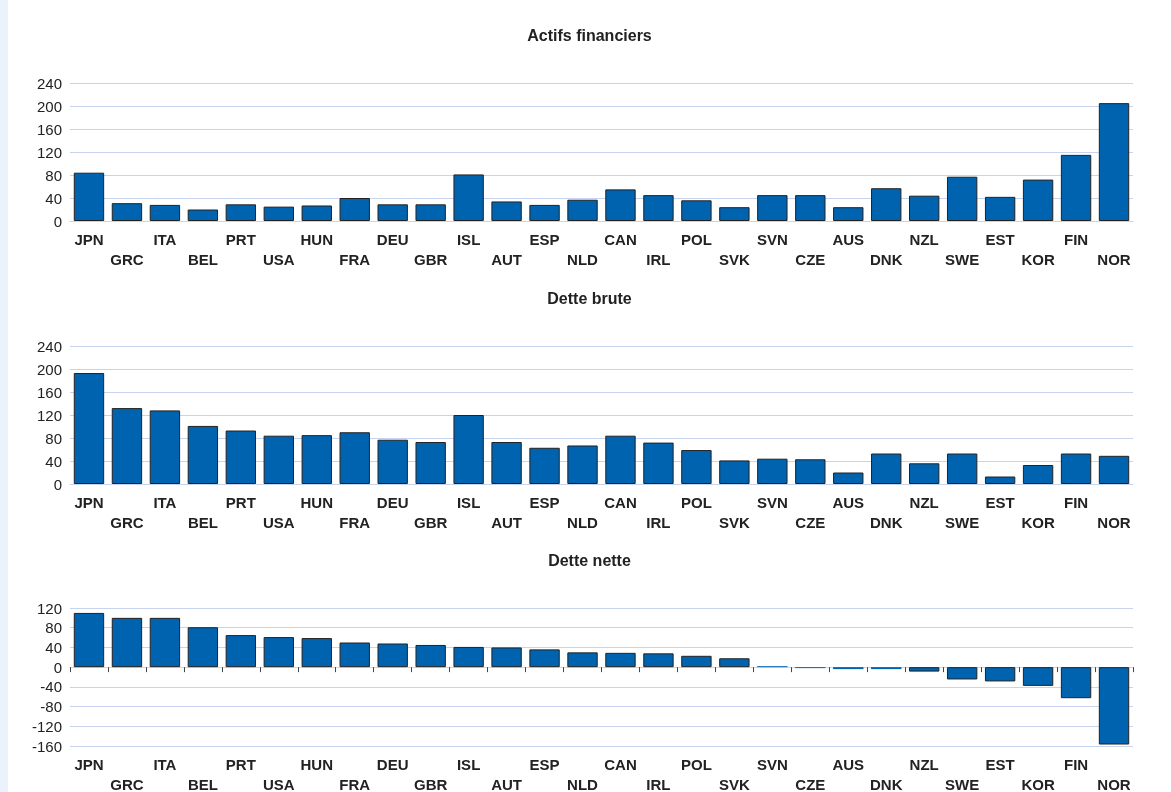 Image resolution: width=1171 pixels, height=792 pixels. Describe the element at coordinates (589, 35) in the screenshot. I see `chart-title: Actifs financiers` at that location.